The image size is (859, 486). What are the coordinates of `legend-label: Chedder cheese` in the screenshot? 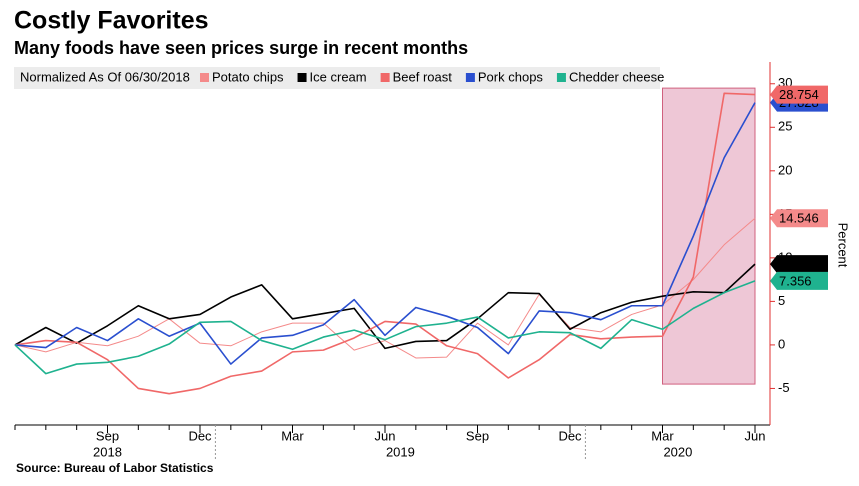 It's located at (616, 76).